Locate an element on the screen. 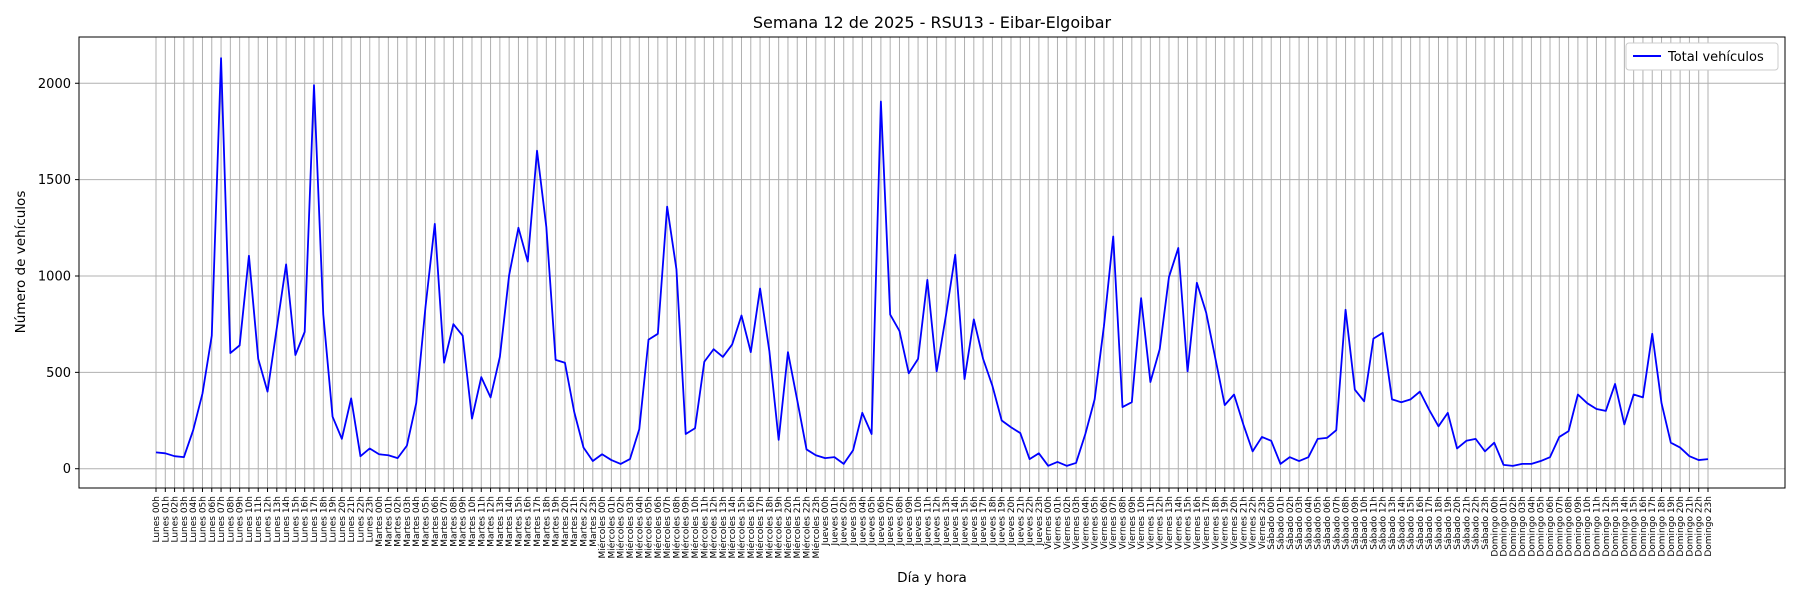 Image resolution: width=1800 pixels, height=600 pixels. x-tick-label: Viernes 19h is located at coordinates (1226, 523).